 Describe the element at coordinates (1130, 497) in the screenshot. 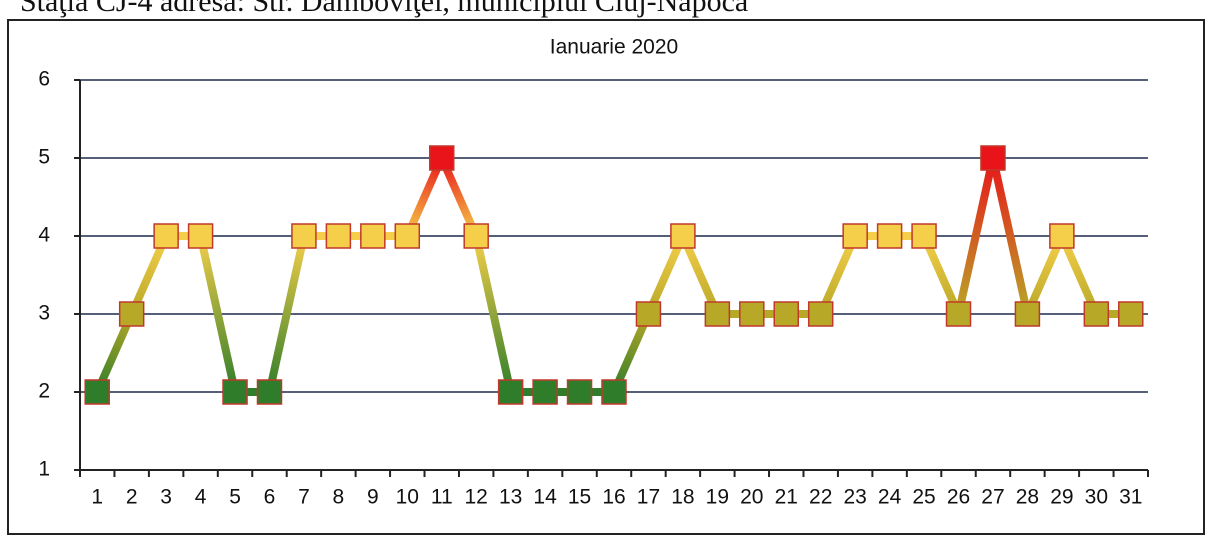

I see `x-tick-label: 31` at that location.